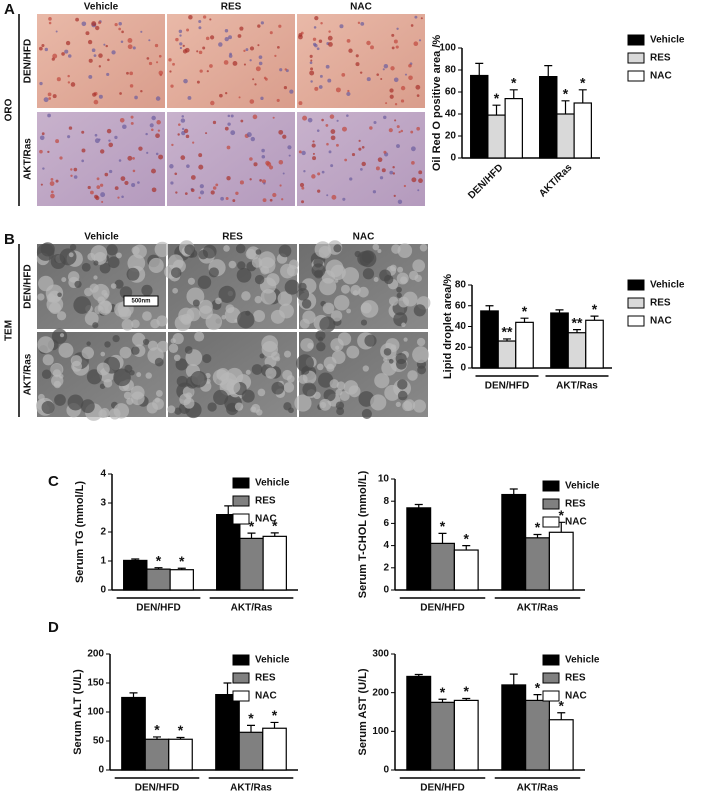  I want to click on stain-label: TEM, so click(9, 330).